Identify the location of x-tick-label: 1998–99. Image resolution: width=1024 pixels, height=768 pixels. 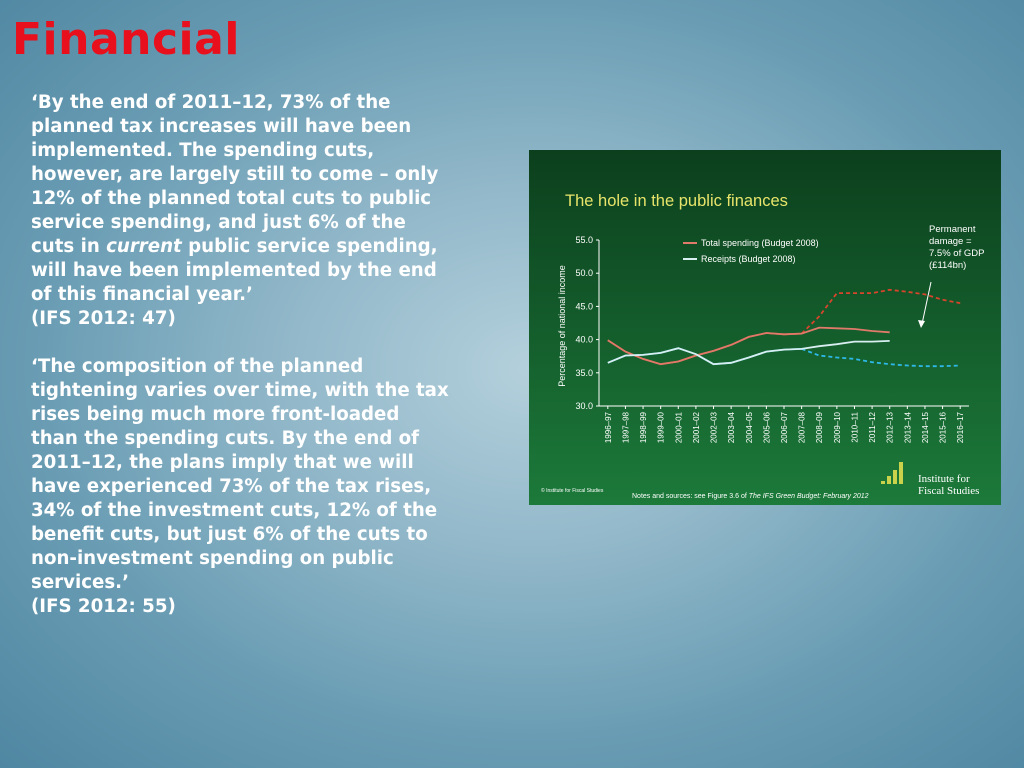
(643, 427).